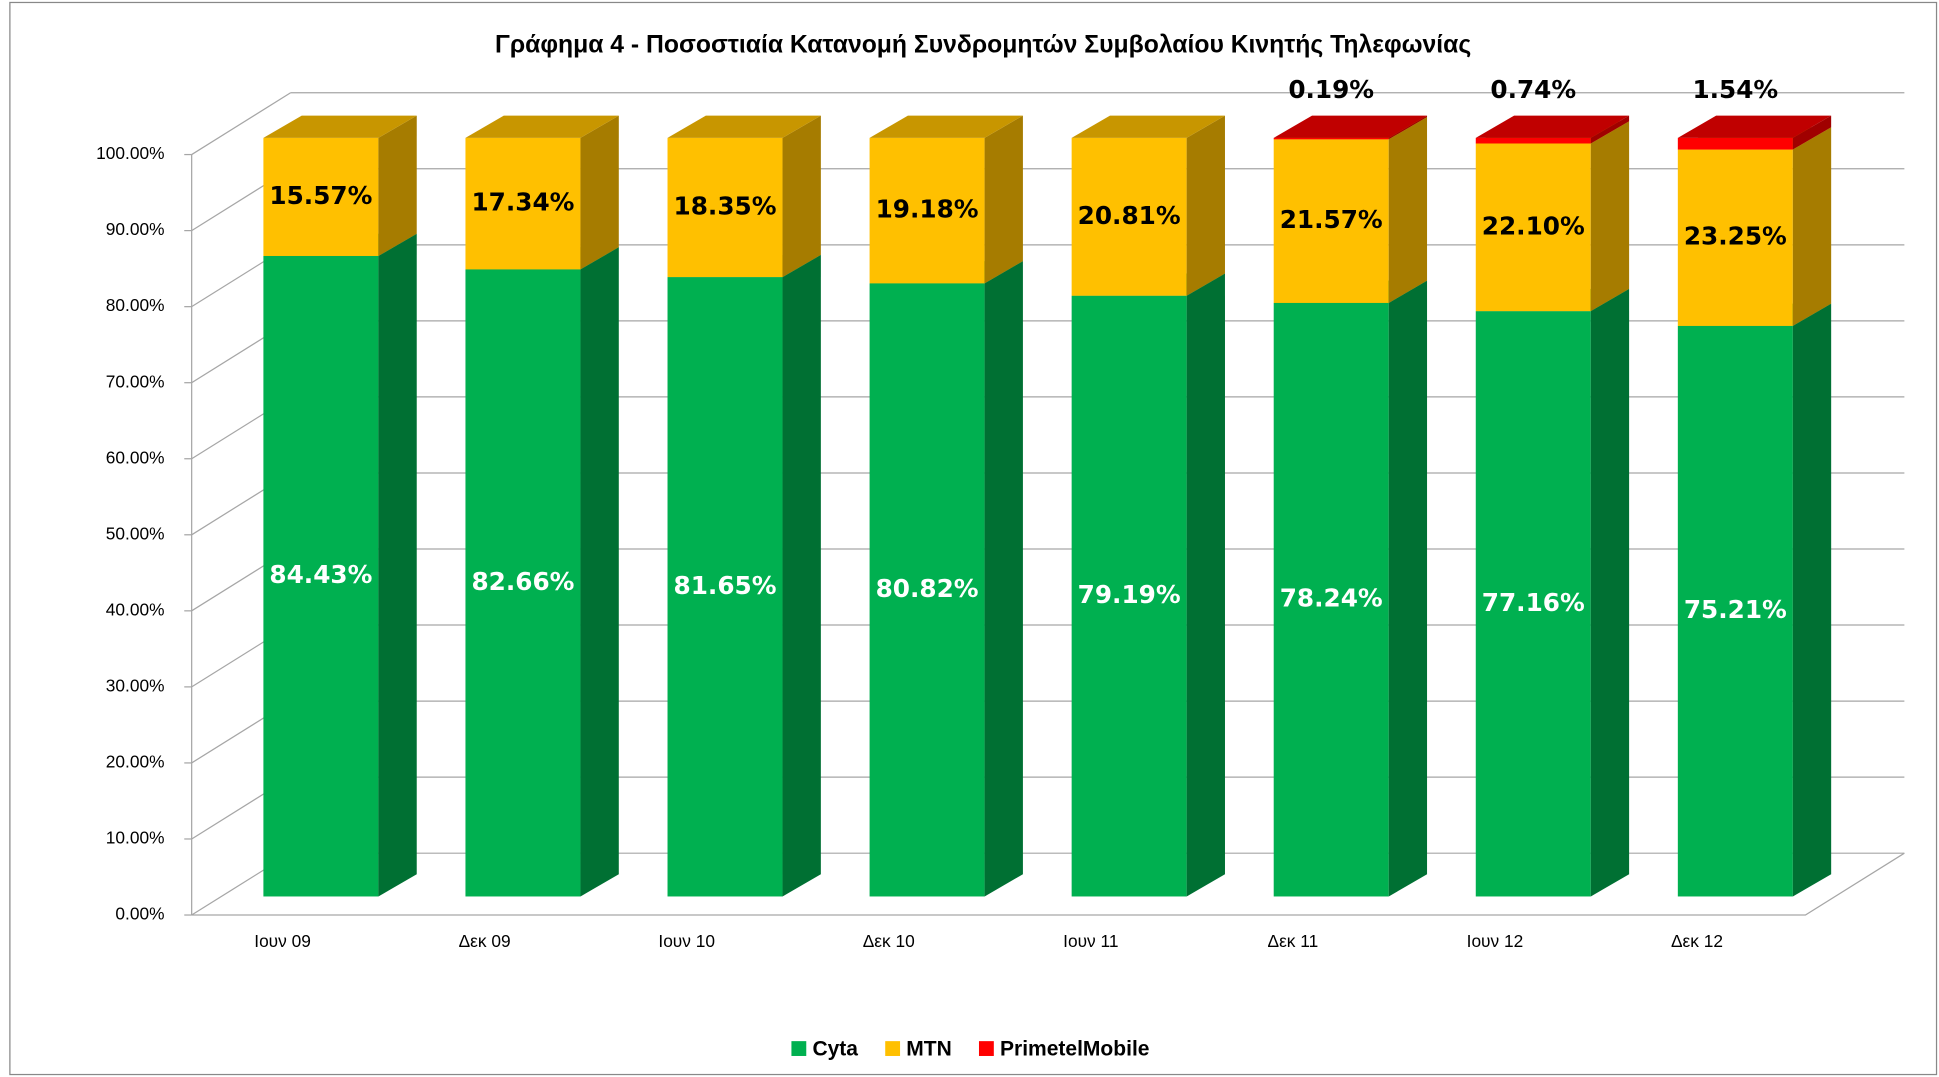  I want to click on legend-label: MTN, so click(929, 1048).